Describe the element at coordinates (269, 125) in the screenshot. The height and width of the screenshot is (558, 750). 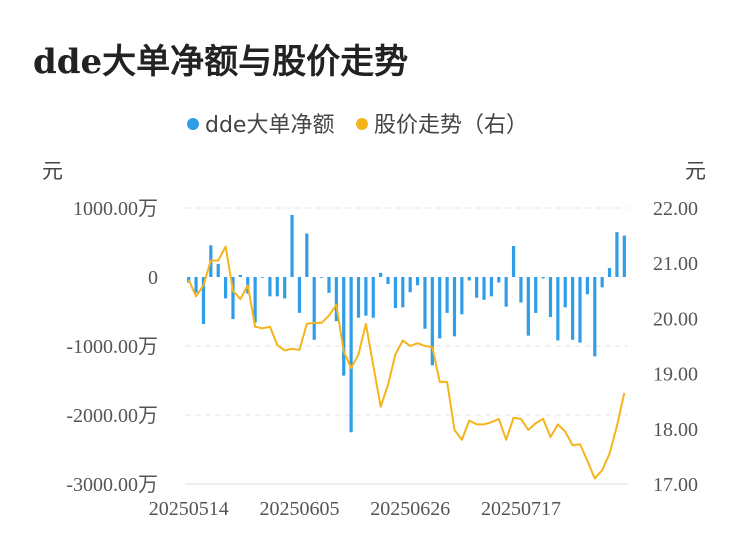
I see `legend-label-dde: dde大单净额` at that location.